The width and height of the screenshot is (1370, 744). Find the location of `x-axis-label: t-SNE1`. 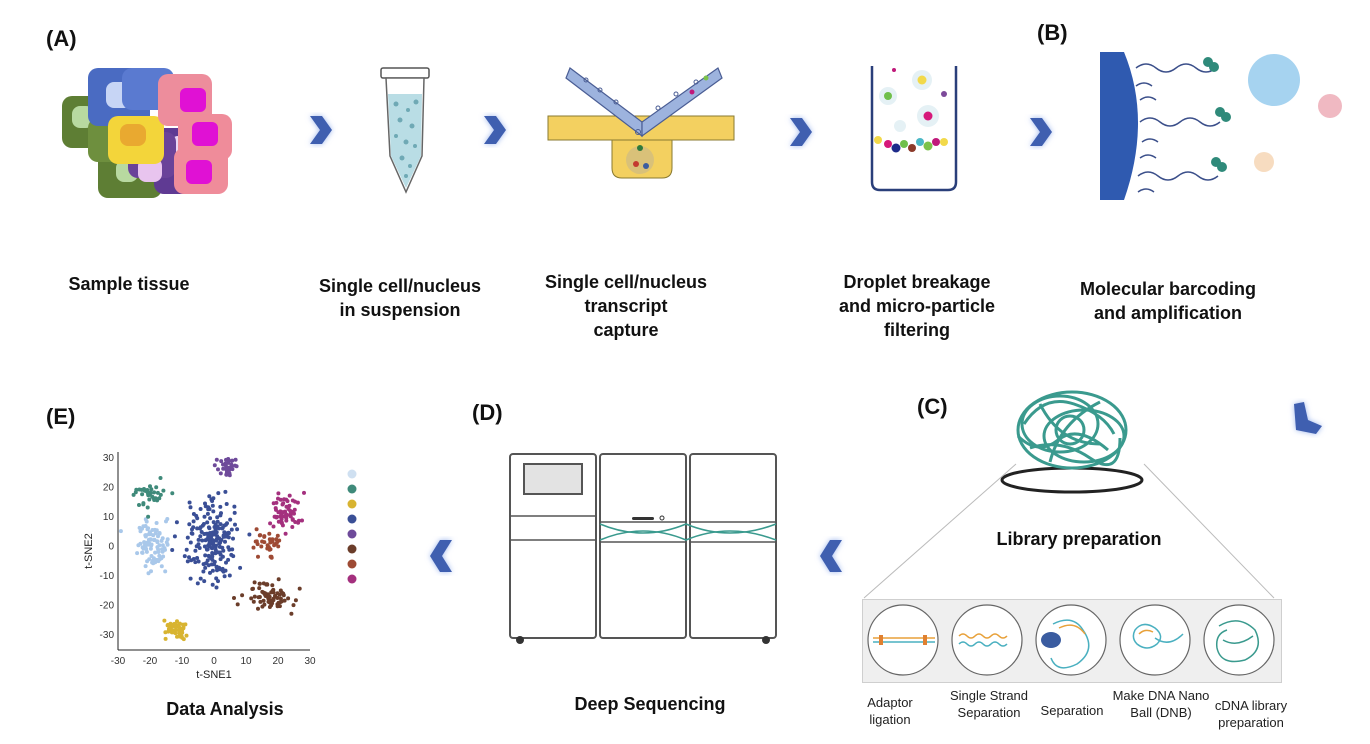

x-axis-label: t-SNE1 is located at coordinates (213, 675).